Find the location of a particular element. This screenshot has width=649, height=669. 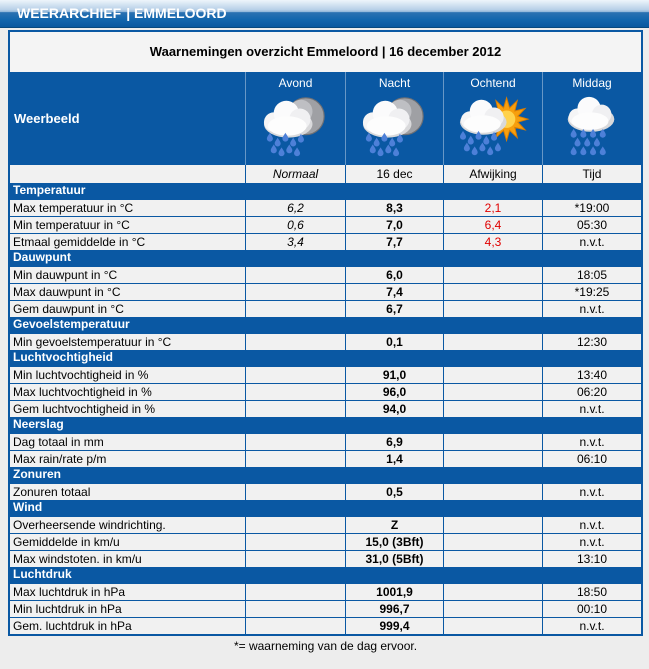

table-row: Max dauwpunt in °C 7,4 *19:25 is located at coordinates (325, 291).